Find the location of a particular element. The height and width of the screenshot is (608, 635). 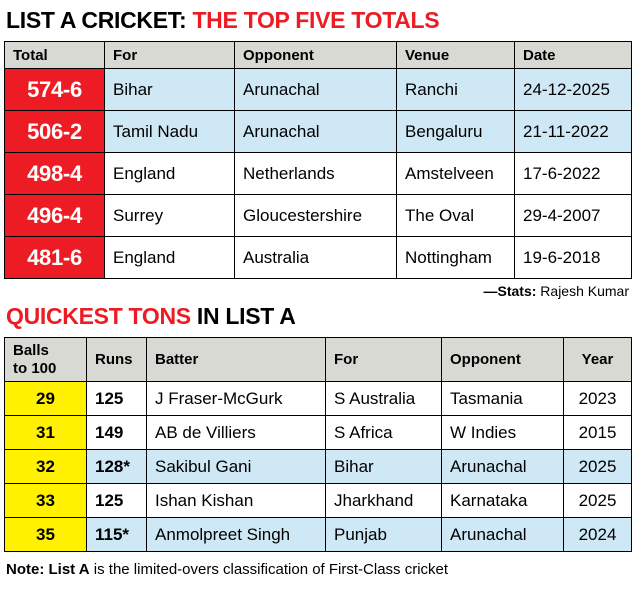

header-total: Total is located at coordinates (54, 55).